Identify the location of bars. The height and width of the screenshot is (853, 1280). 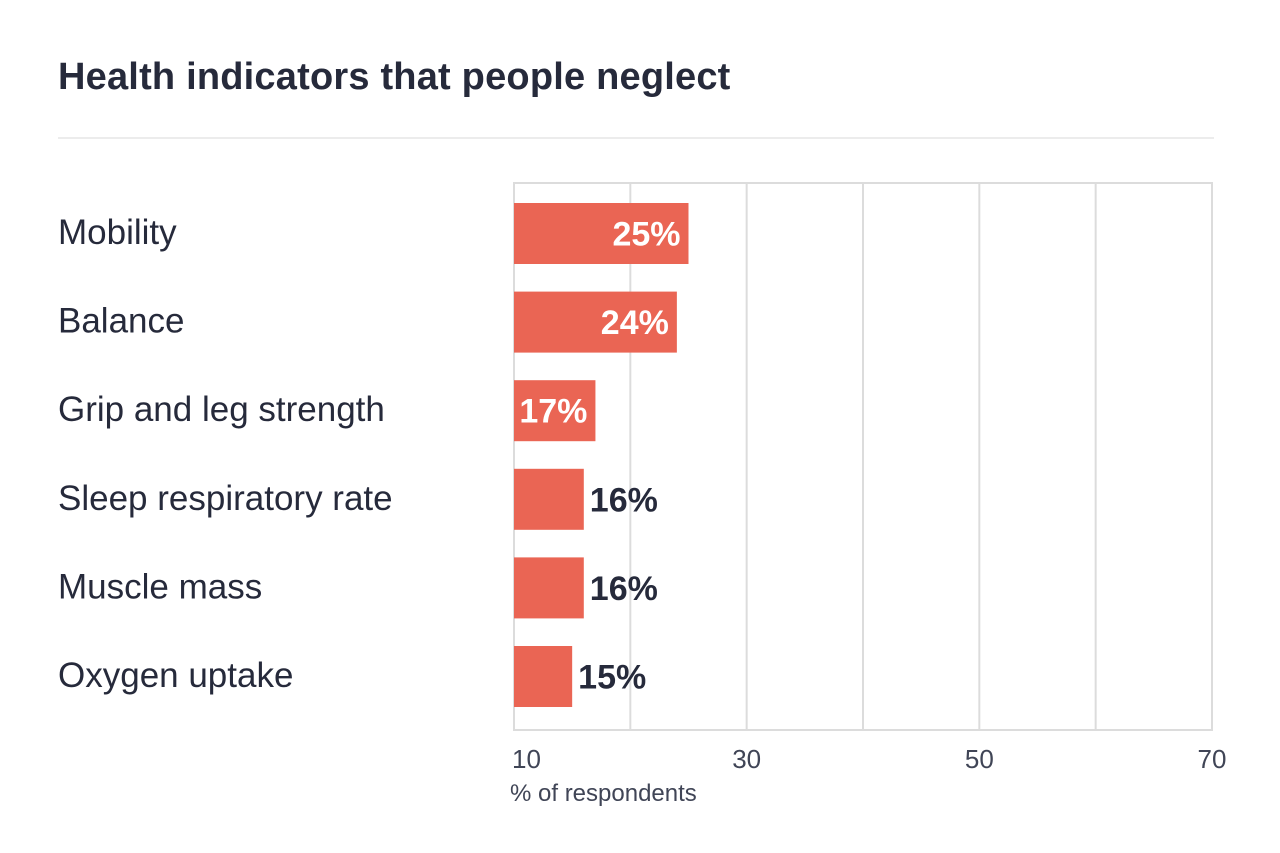
(601, 455).